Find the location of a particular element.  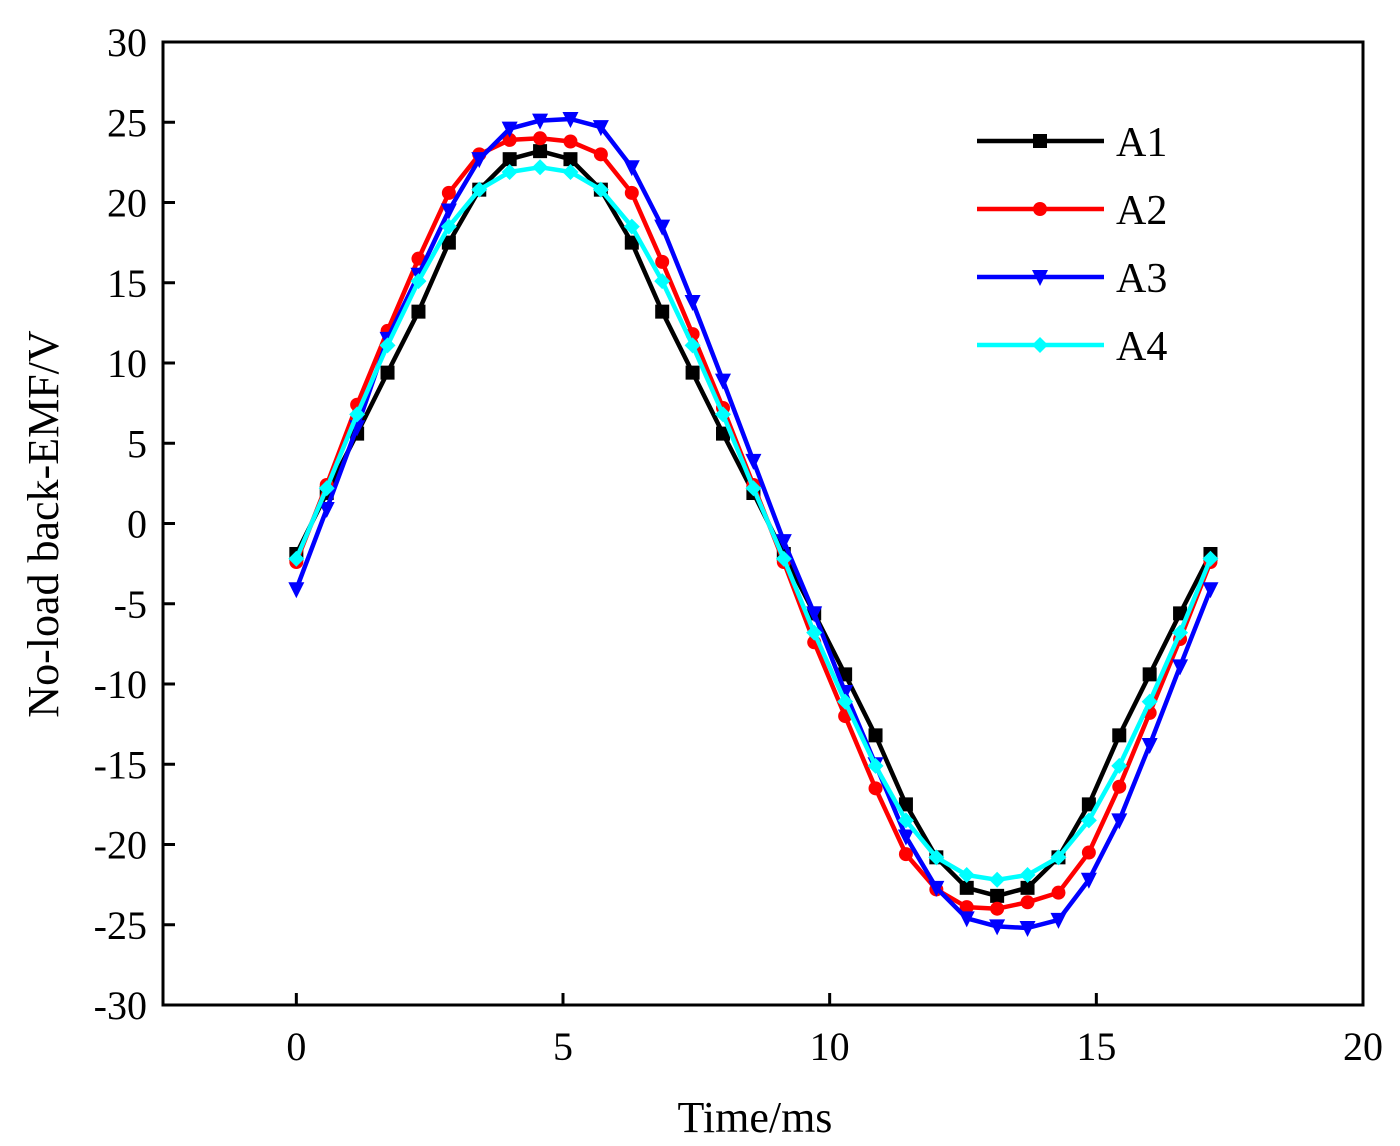

y-tick-label: 25 is located at coordinates (127, 122).